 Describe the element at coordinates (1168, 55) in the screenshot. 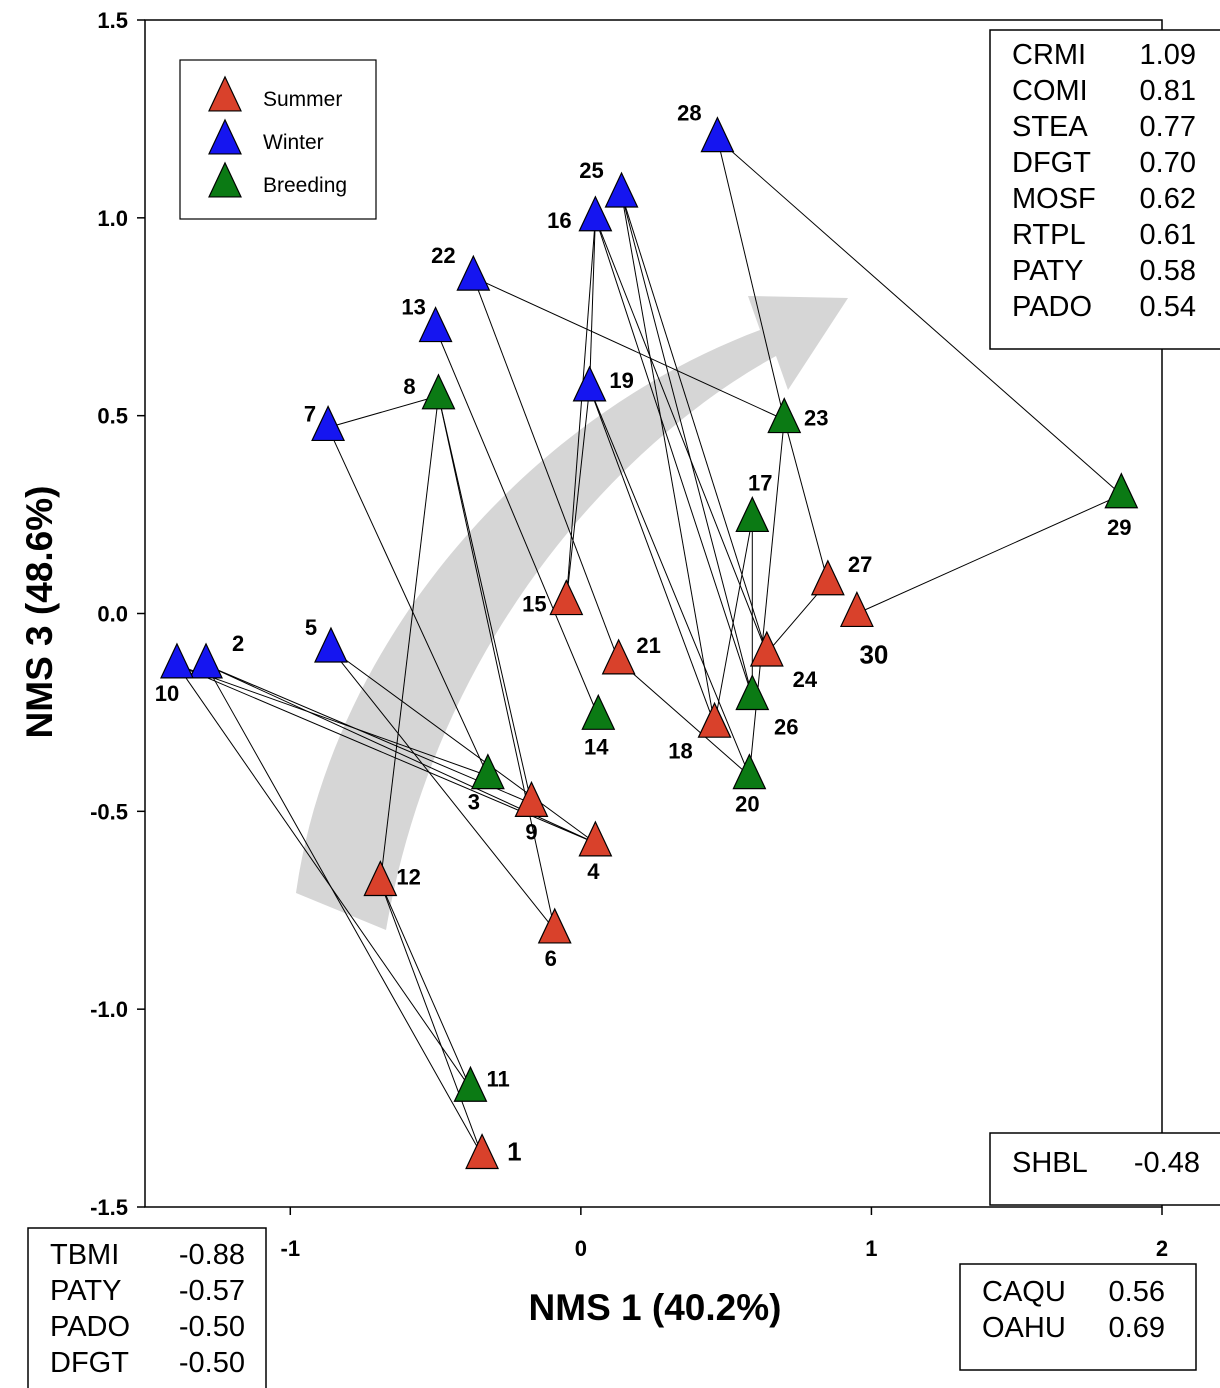

I see `loading-value: 1.09` at that location.